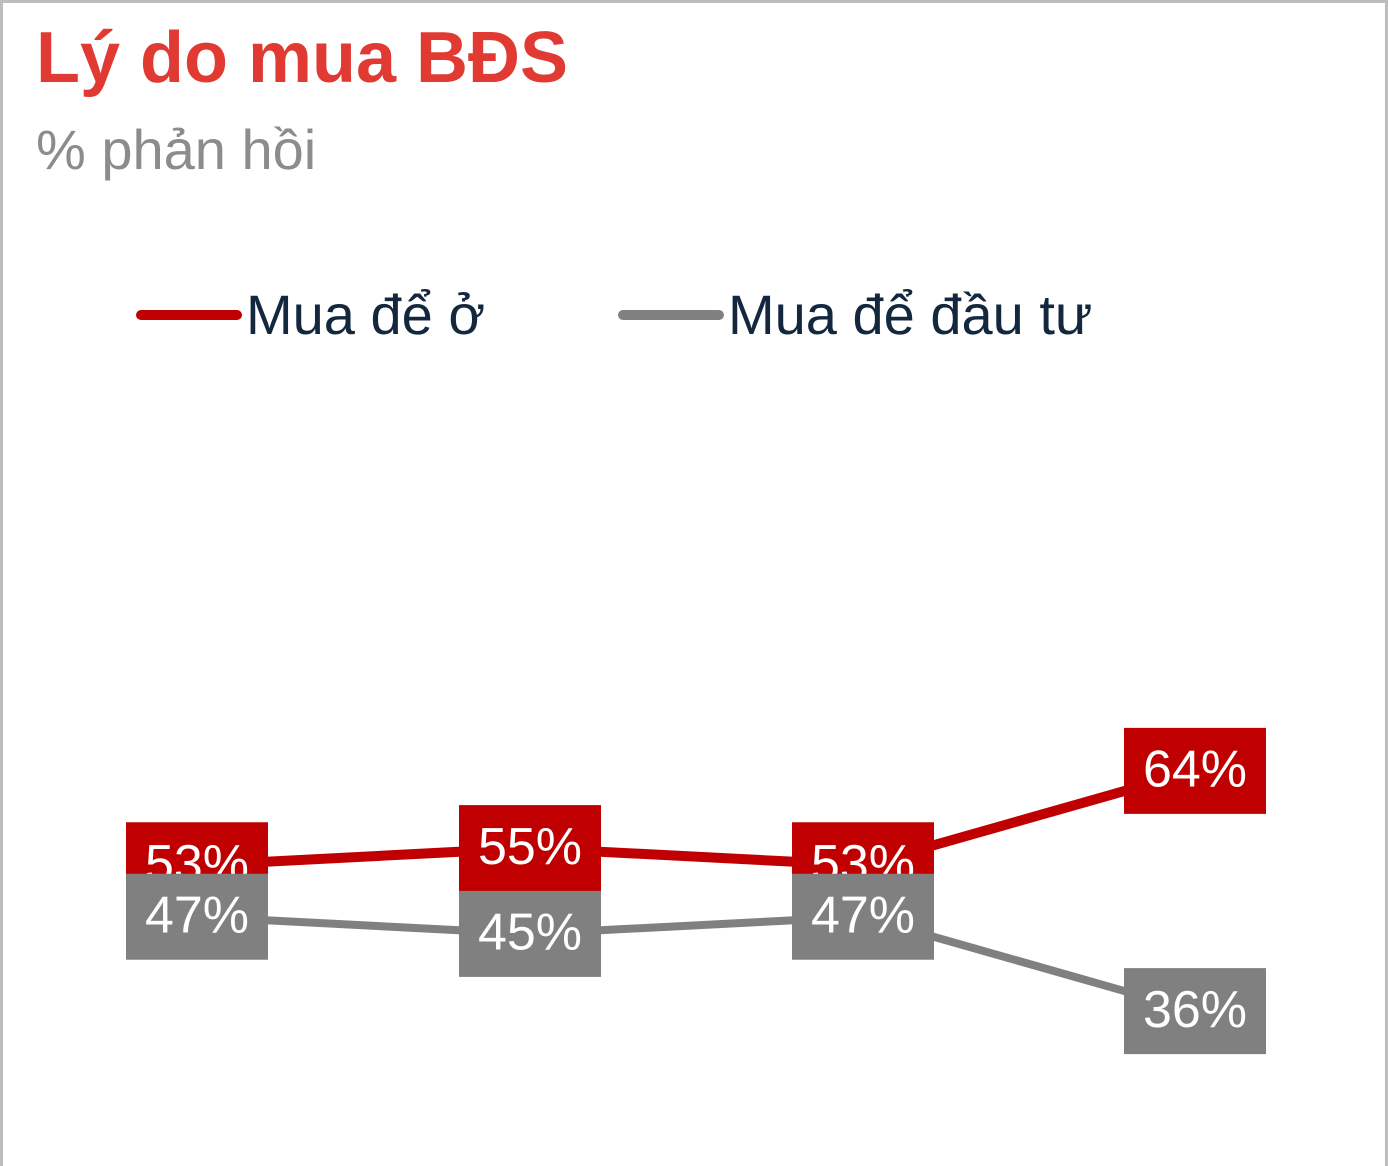 Image resolution: width=1388 pixels, height=1166 pixels. I want to click on data-label: 64%, so click(1195, 770).